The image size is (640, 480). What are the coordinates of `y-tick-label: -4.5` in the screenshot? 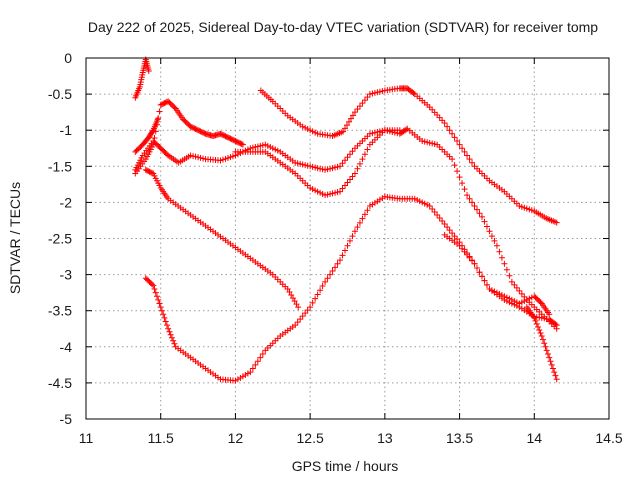 It's located at (60, 383).